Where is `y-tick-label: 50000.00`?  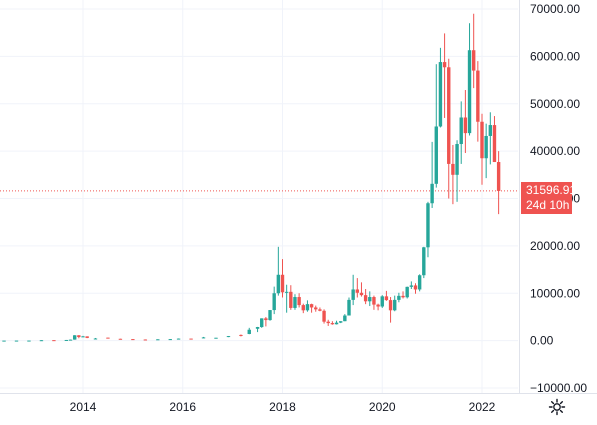
y-tick-label: 50000.00 is located at coordinates (555, 104).